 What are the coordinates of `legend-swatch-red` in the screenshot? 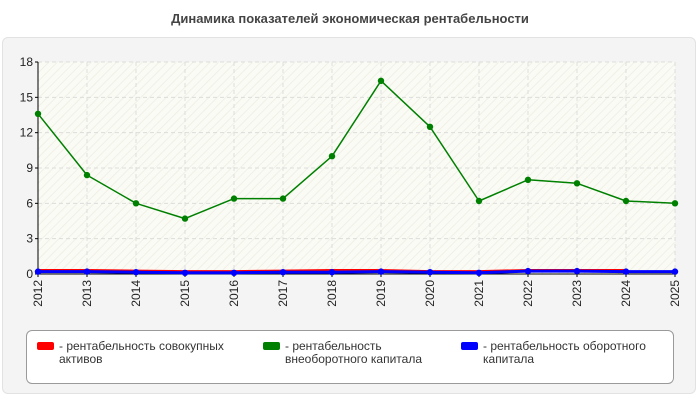 It's located at (45, 346).